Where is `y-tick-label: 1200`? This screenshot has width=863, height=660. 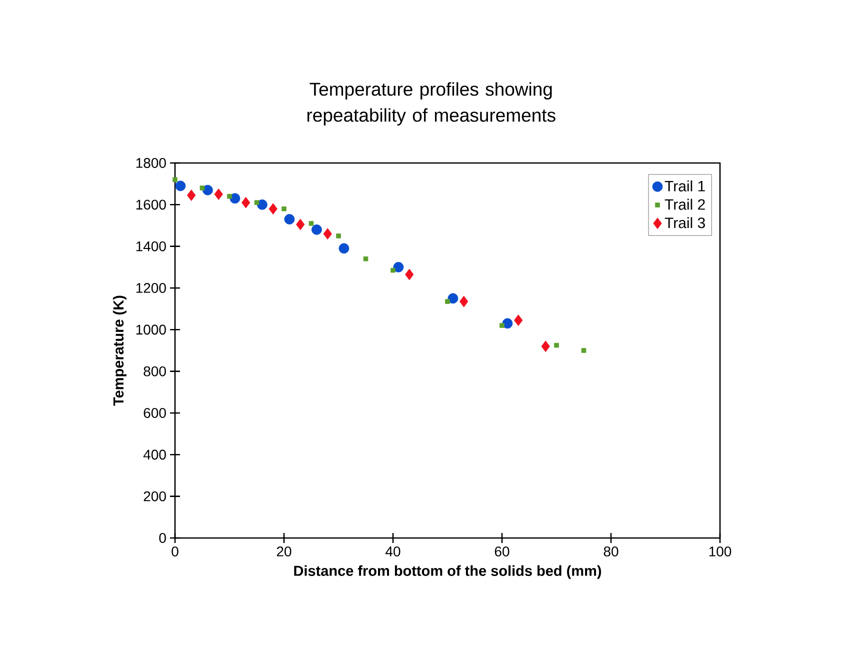 y-tick-label: 1200 is located at coordinates (151, 288).